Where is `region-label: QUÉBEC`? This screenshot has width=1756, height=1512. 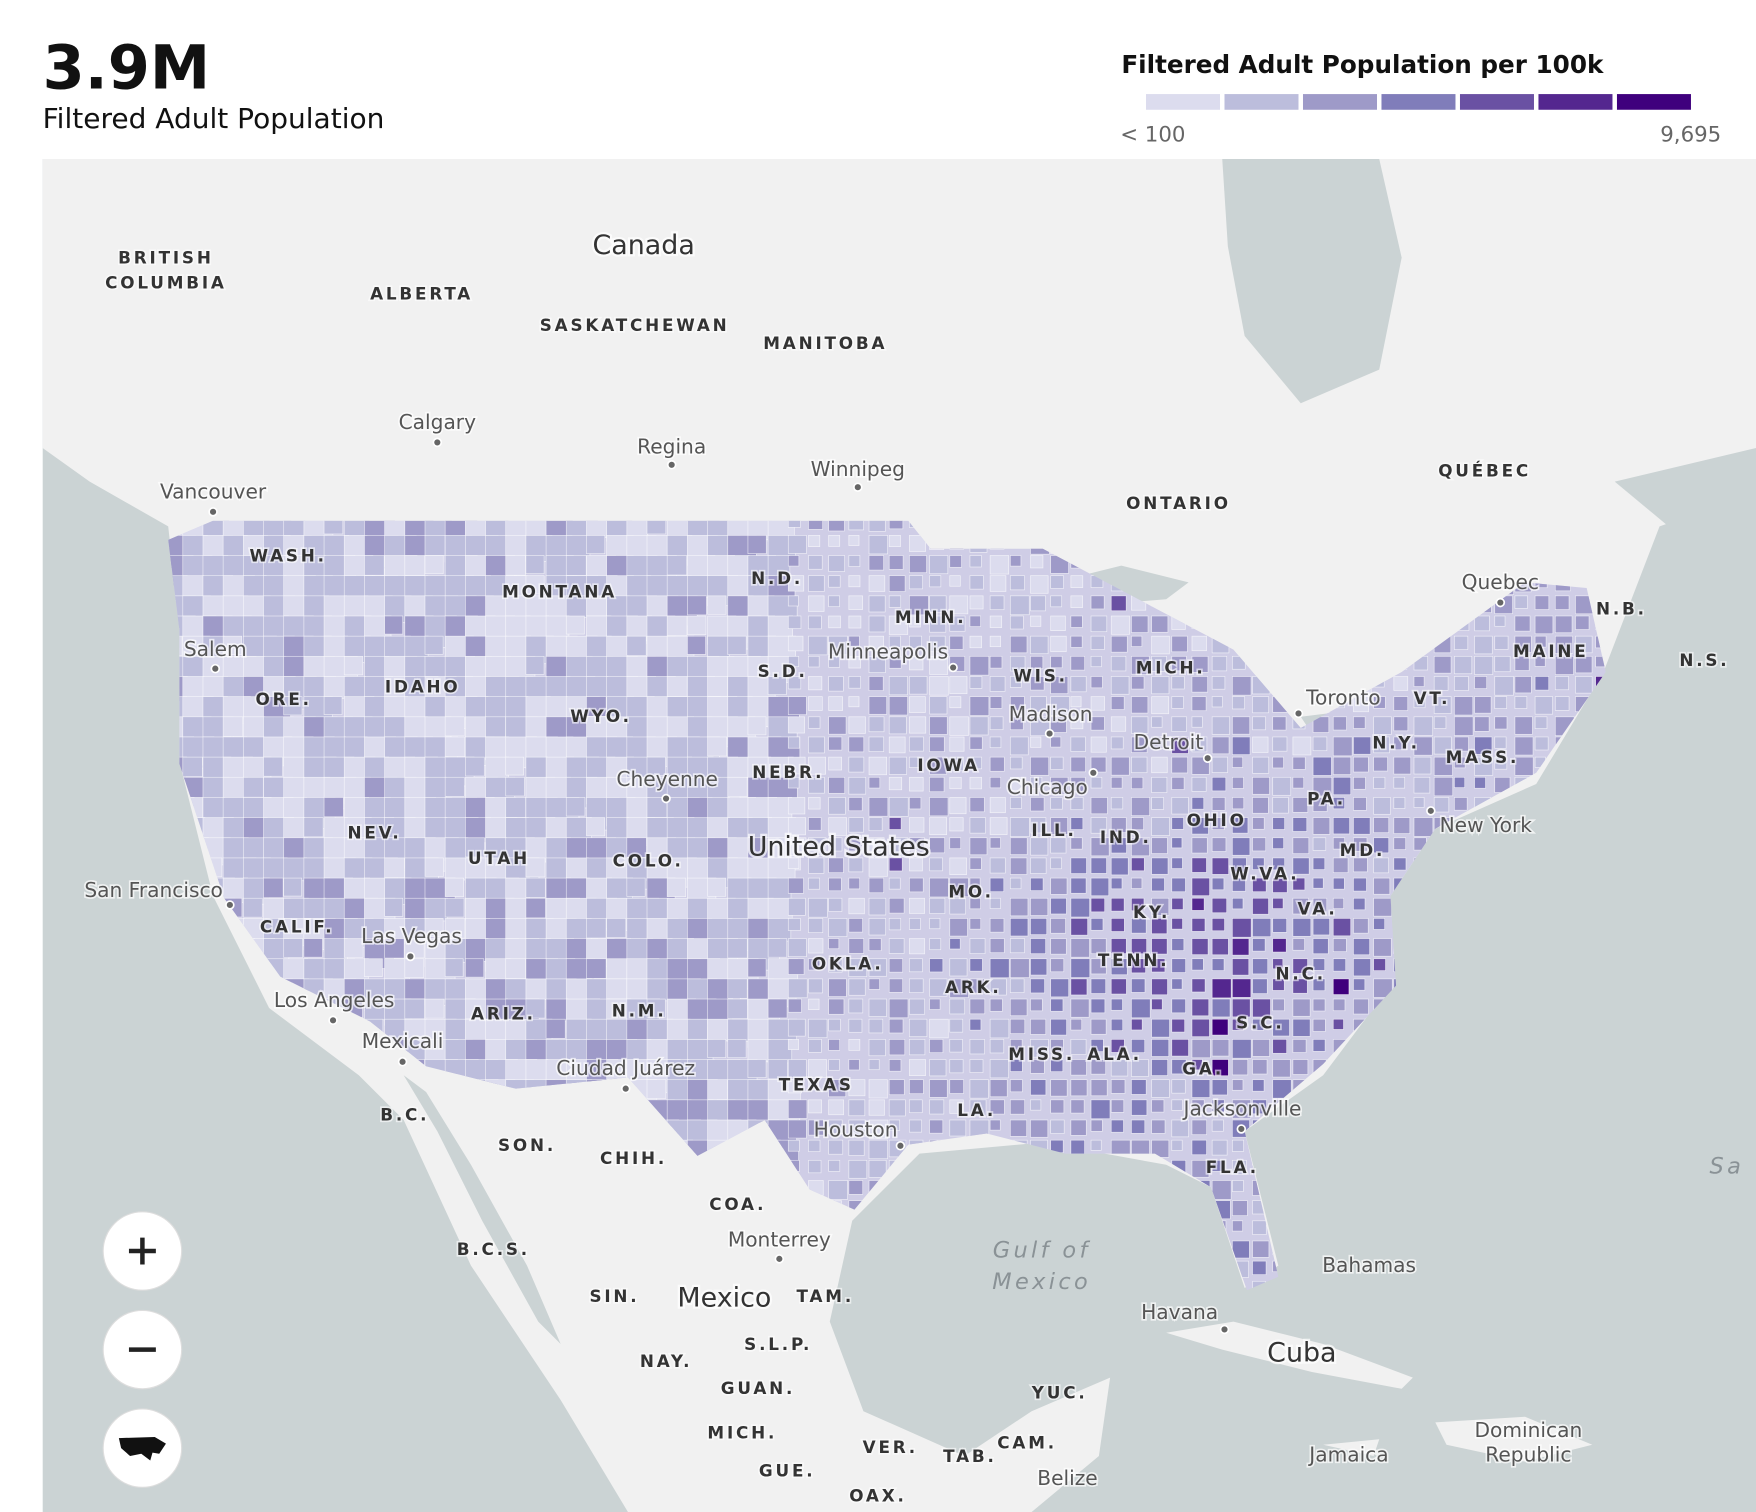 region-label: QUÉBEC is located at coordinates (1484, 470).